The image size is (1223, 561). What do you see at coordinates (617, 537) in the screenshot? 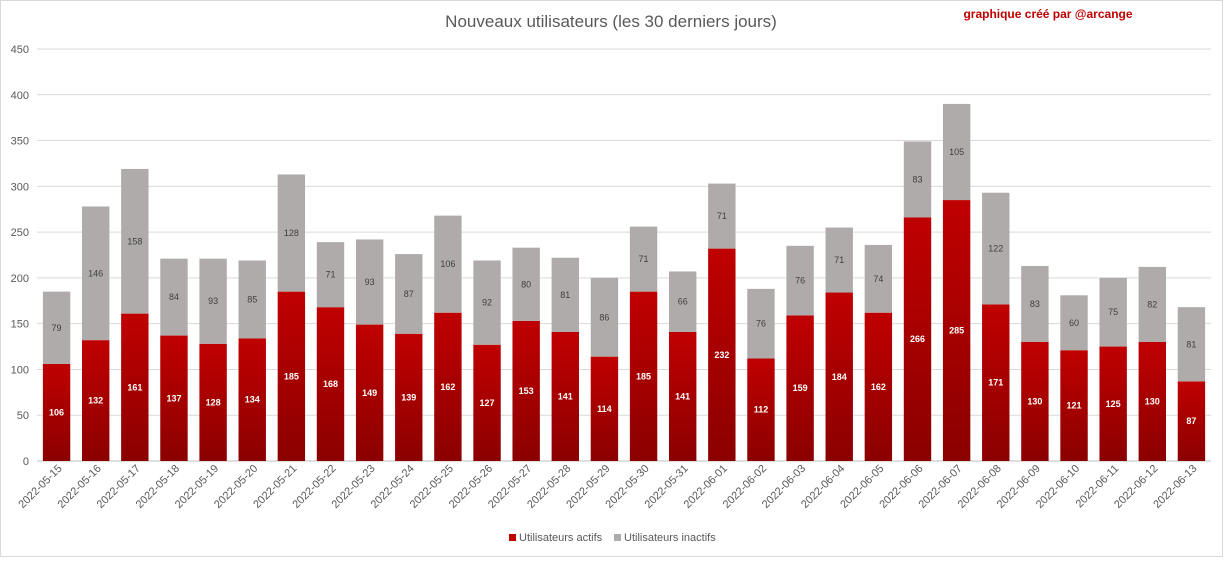
I see `legend-swatch-inactive` at bounding box center [617, 537].